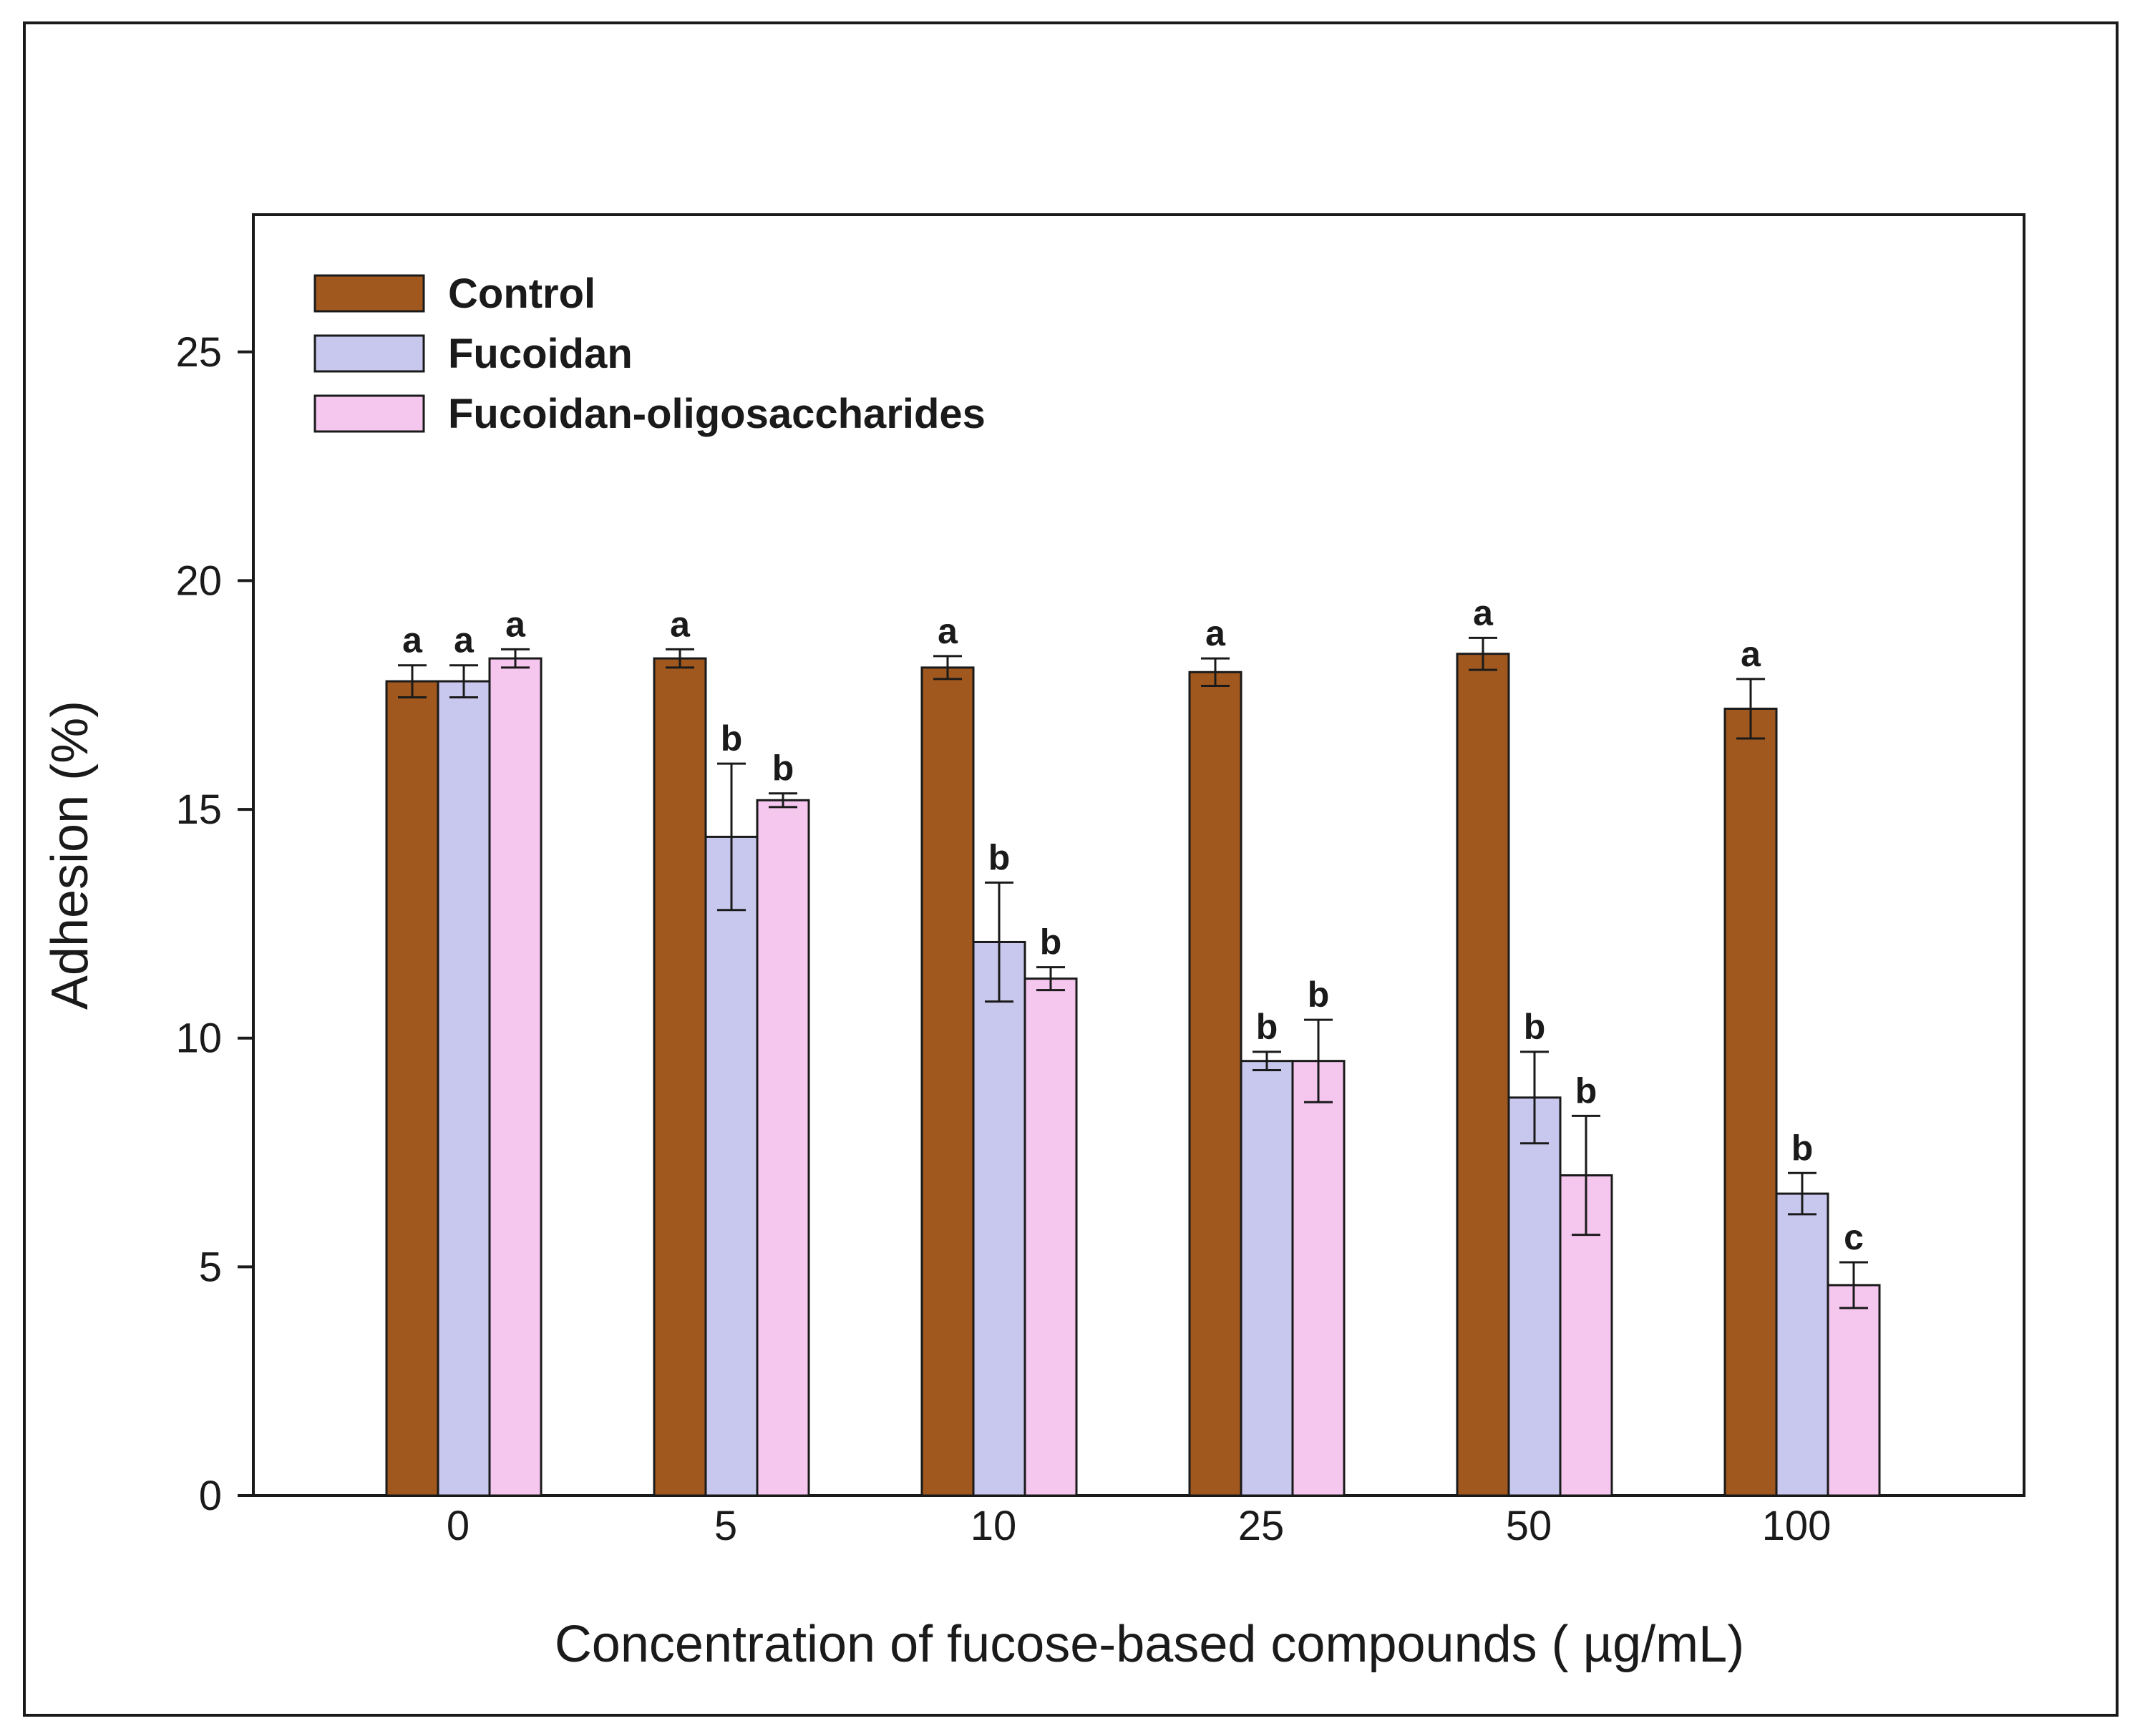  Describe the element at coordinates (199, 581) in the screenshot. I see `y-tick-label: 20` at that location.